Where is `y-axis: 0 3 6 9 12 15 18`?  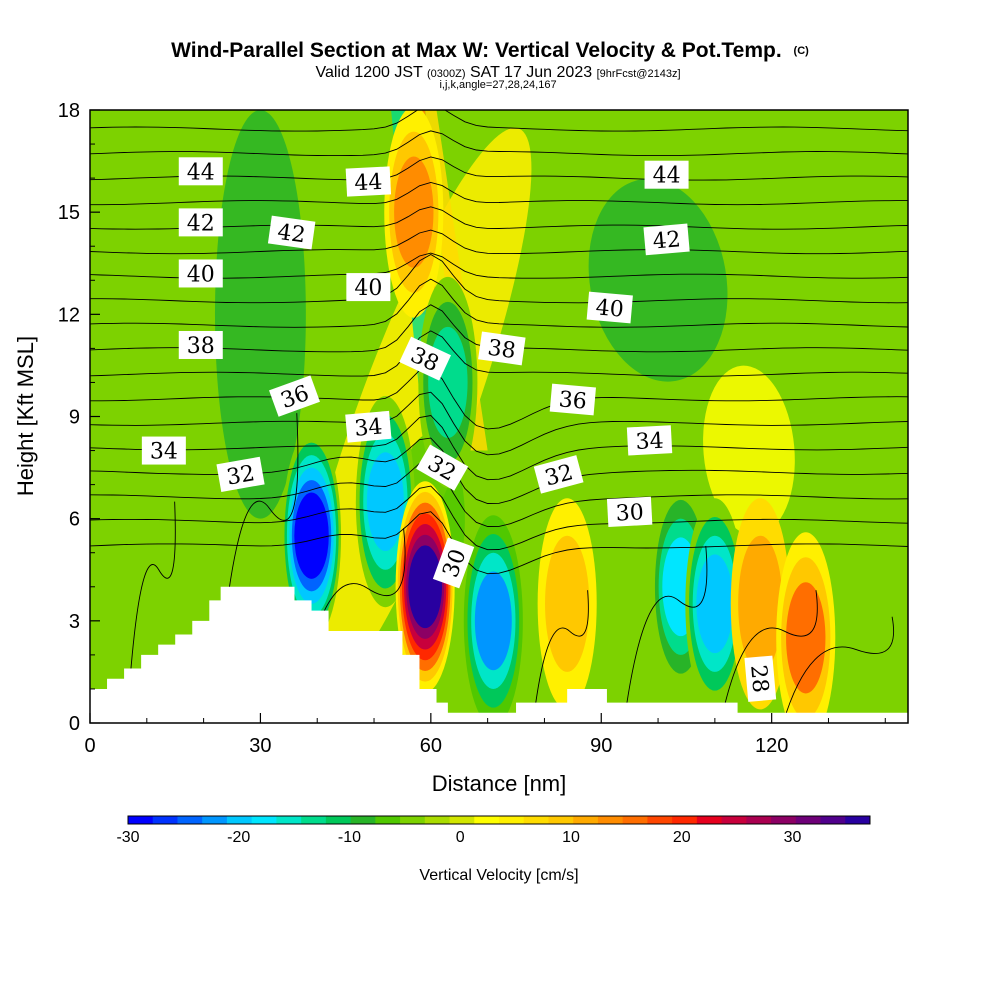
y-axis: 0 3 6 9 12 15 18 is located at coordinates (79, 417).